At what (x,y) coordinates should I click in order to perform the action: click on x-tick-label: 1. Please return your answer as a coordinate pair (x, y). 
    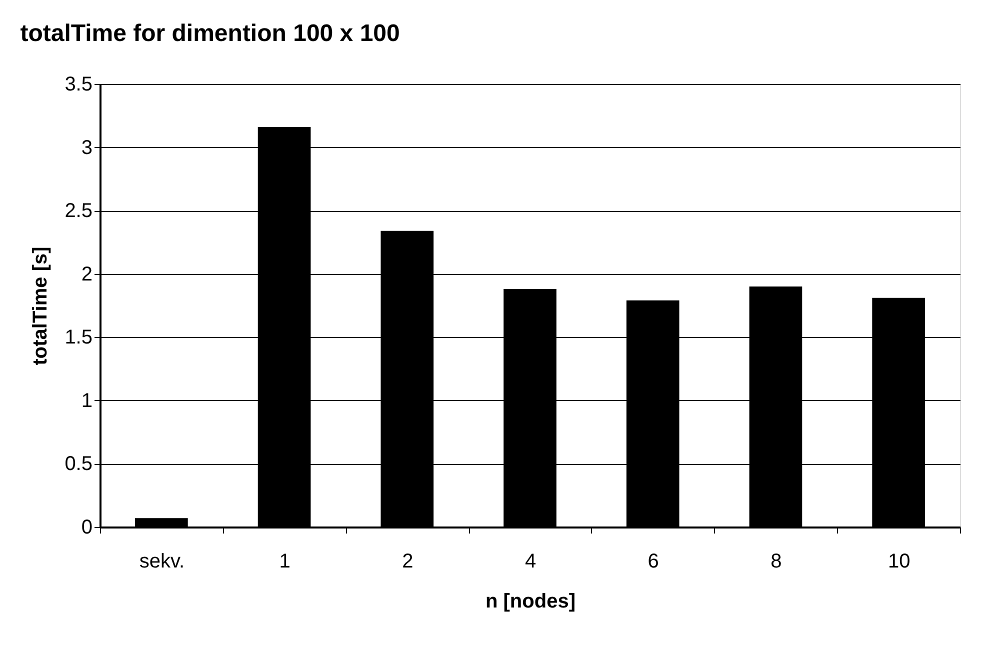
    Looking at the image, I should click on (284, 561).